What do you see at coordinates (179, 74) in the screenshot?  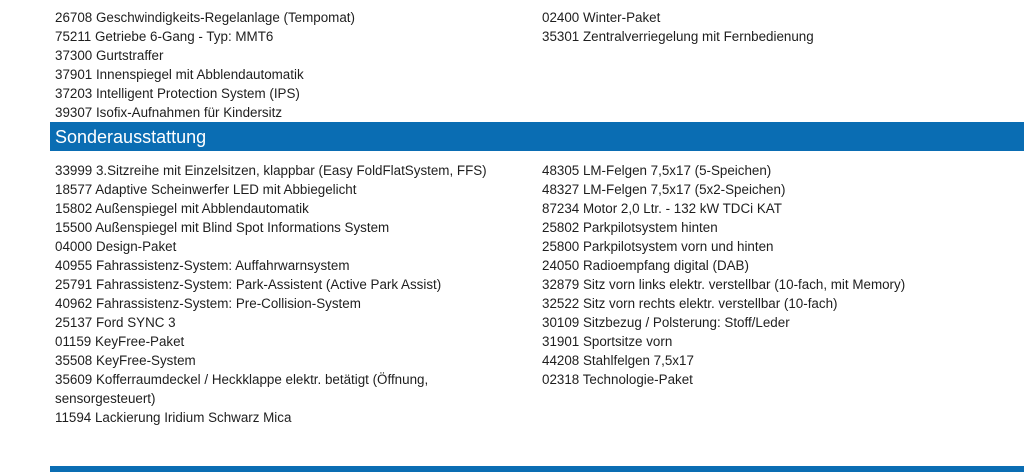 I see `equipment-item: 37901 Innenspiegel mit Abblendautomatik` at bounding box center [179, 74].